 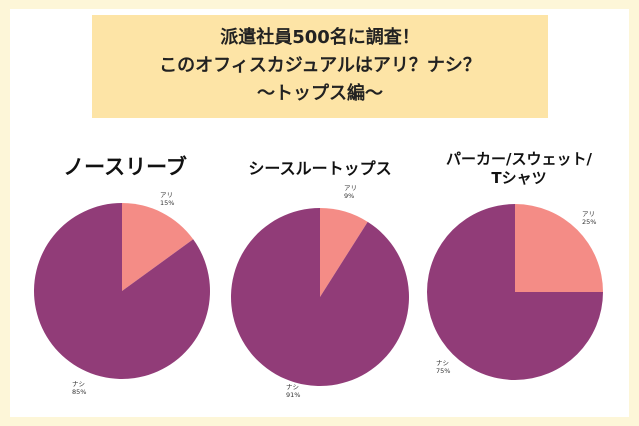 What do you see at coordinates (443, 371) in the screenshot?
I see `slice-pct-hoodie-nashi: 75%` at bounding box center [443, 371].